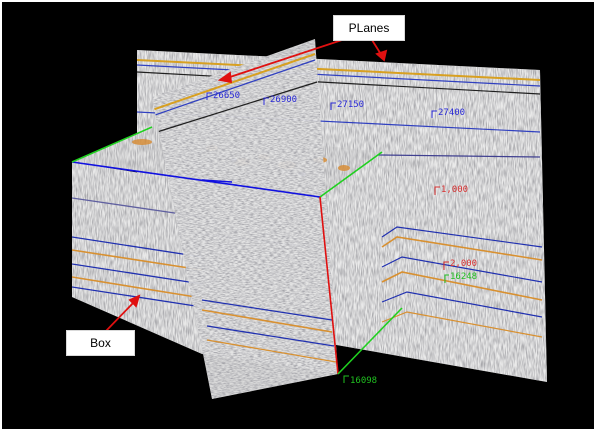 This screenshot has height=431, width=596. I want to click on inline-label-27400: 27400, so click(451, 113).